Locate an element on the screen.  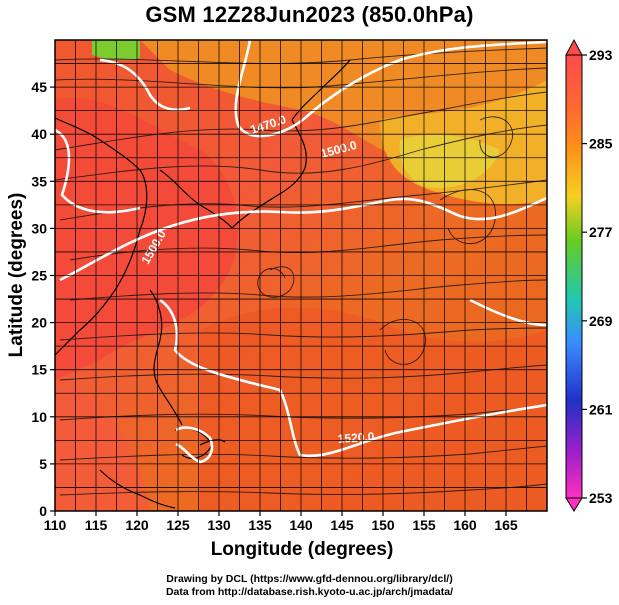
x-tick-label: 165 is located at coordinates (506, 525).